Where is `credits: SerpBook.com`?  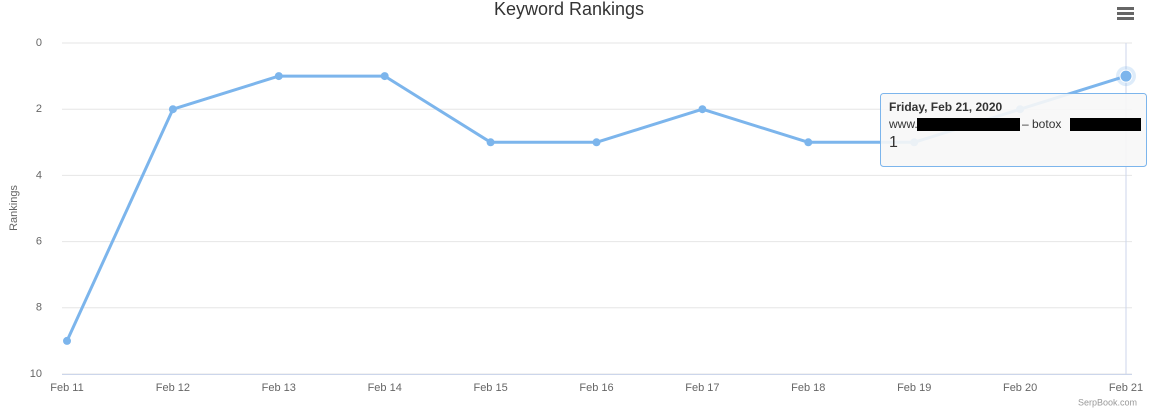
credits: SerpBook.com is located at coordinates (1107, 402).